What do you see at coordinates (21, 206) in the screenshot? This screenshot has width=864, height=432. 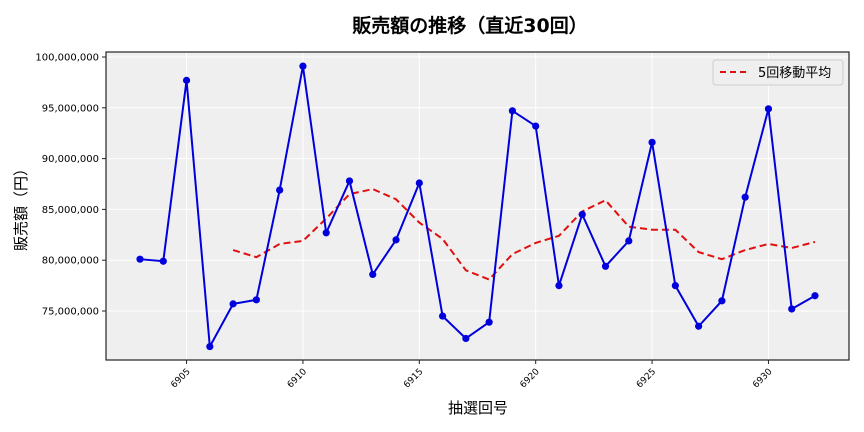 I see `y-axis-label: 販売額（円）` at bounding box center [21, 206].